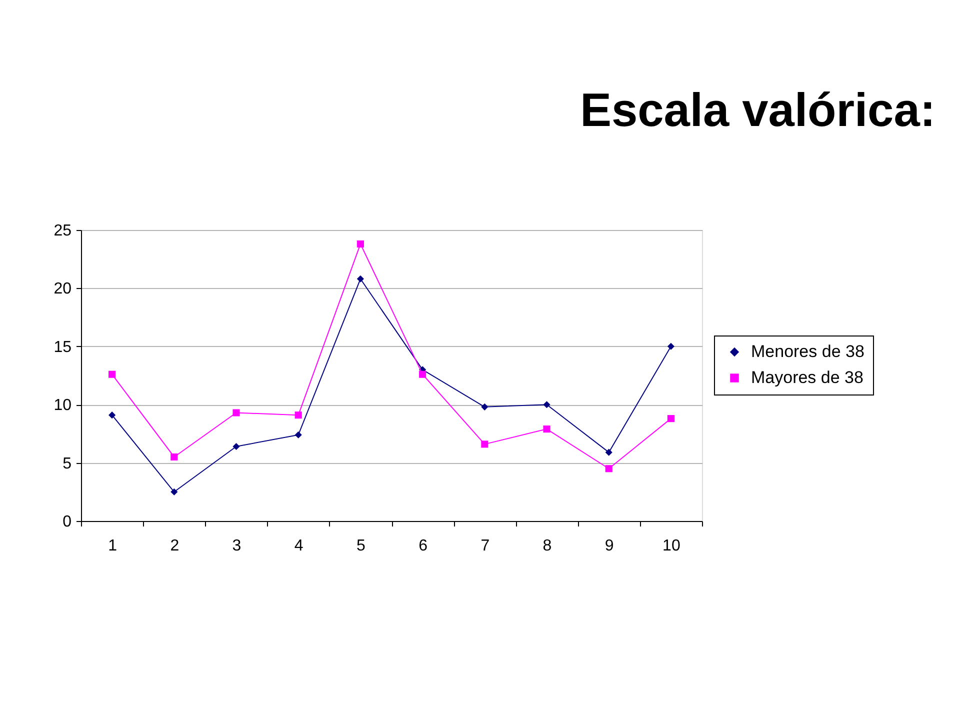 The width and height of the screenshot is (960, 720). I want to click on y-tick-label: 5, so click(67, 463).